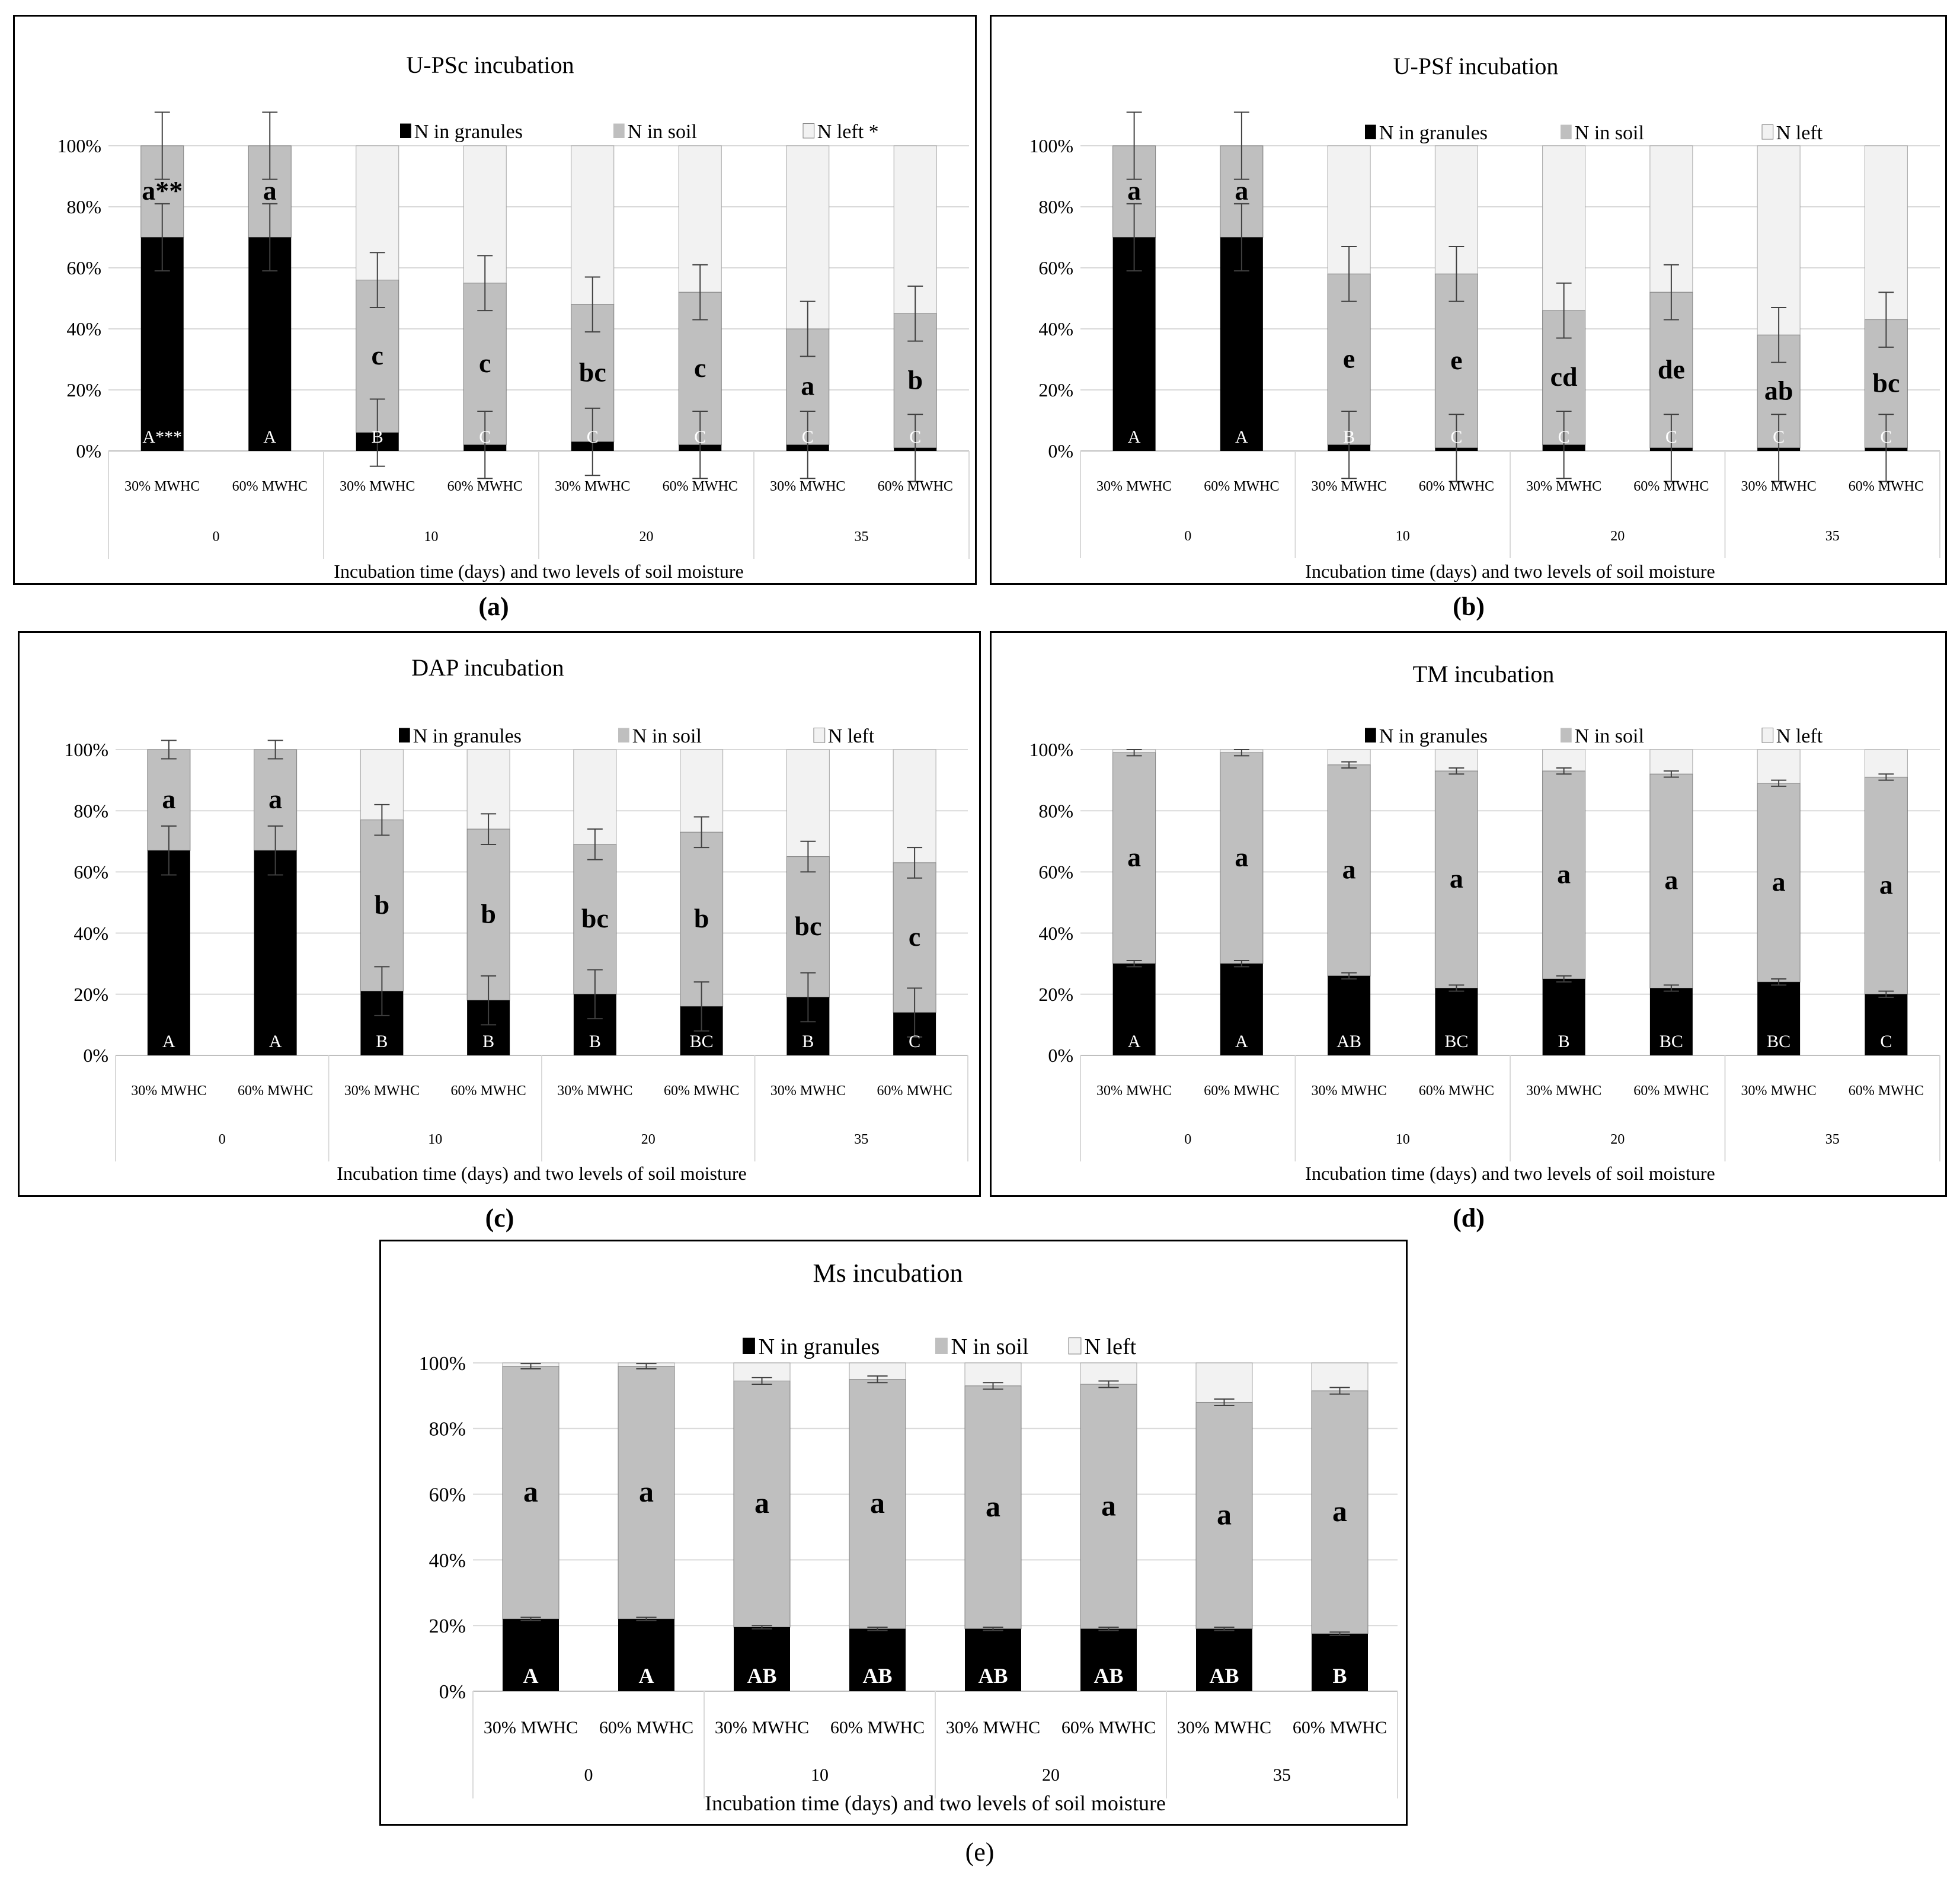  What do you see at coordinates (90, 933) in the screenshot?
I see `y-tick-label-c-2: 40%` at bounding box center [90, 933].